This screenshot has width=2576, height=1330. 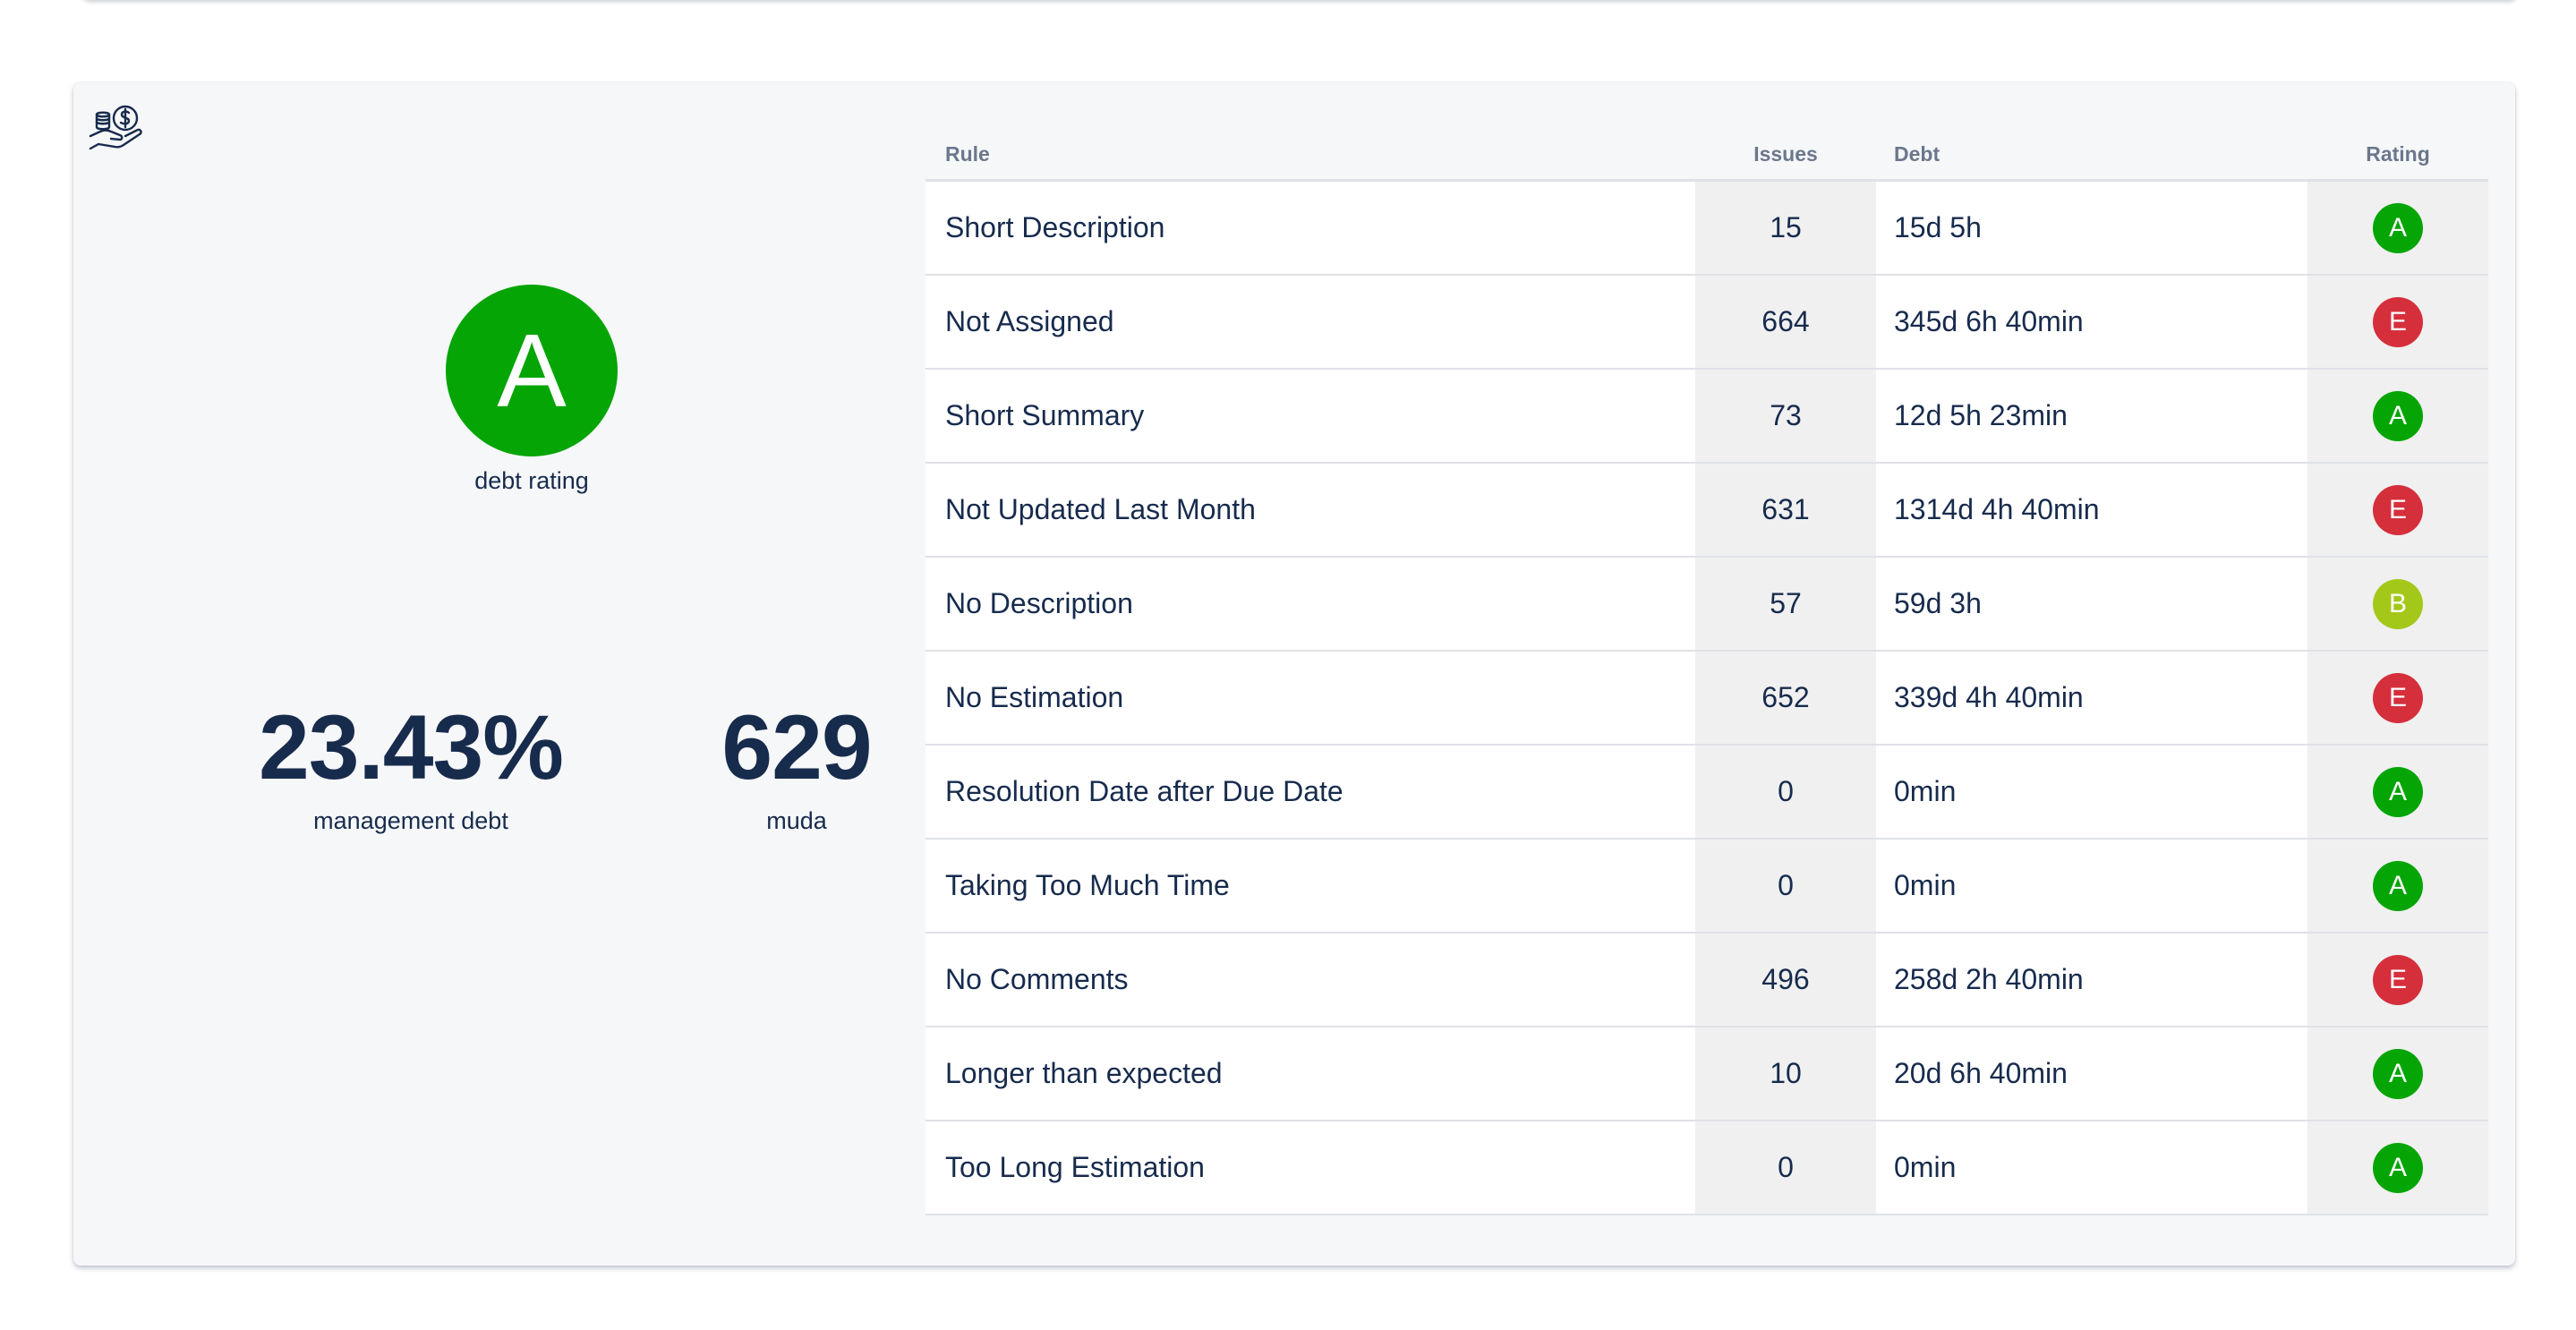 I want to click on muda-stat: 629 muda, so click(x=796, y=768).